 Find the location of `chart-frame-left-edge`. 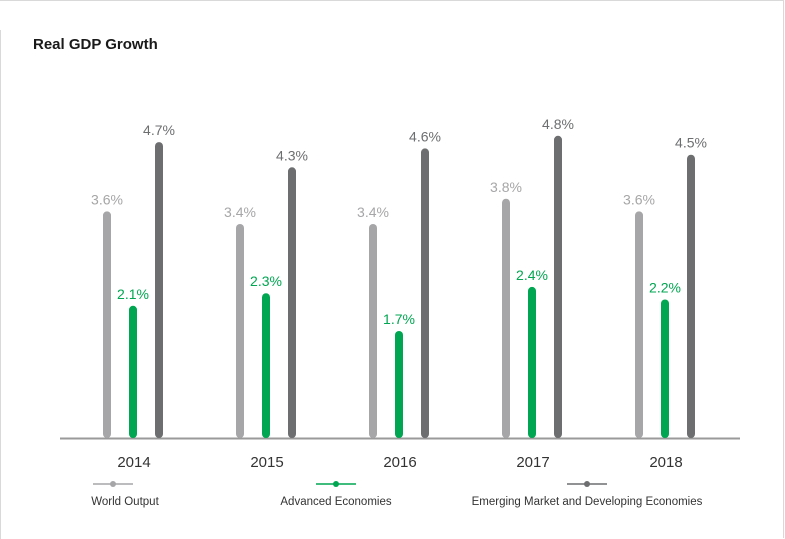

chart-frame-left-edge is located at coordinates (0, 284).